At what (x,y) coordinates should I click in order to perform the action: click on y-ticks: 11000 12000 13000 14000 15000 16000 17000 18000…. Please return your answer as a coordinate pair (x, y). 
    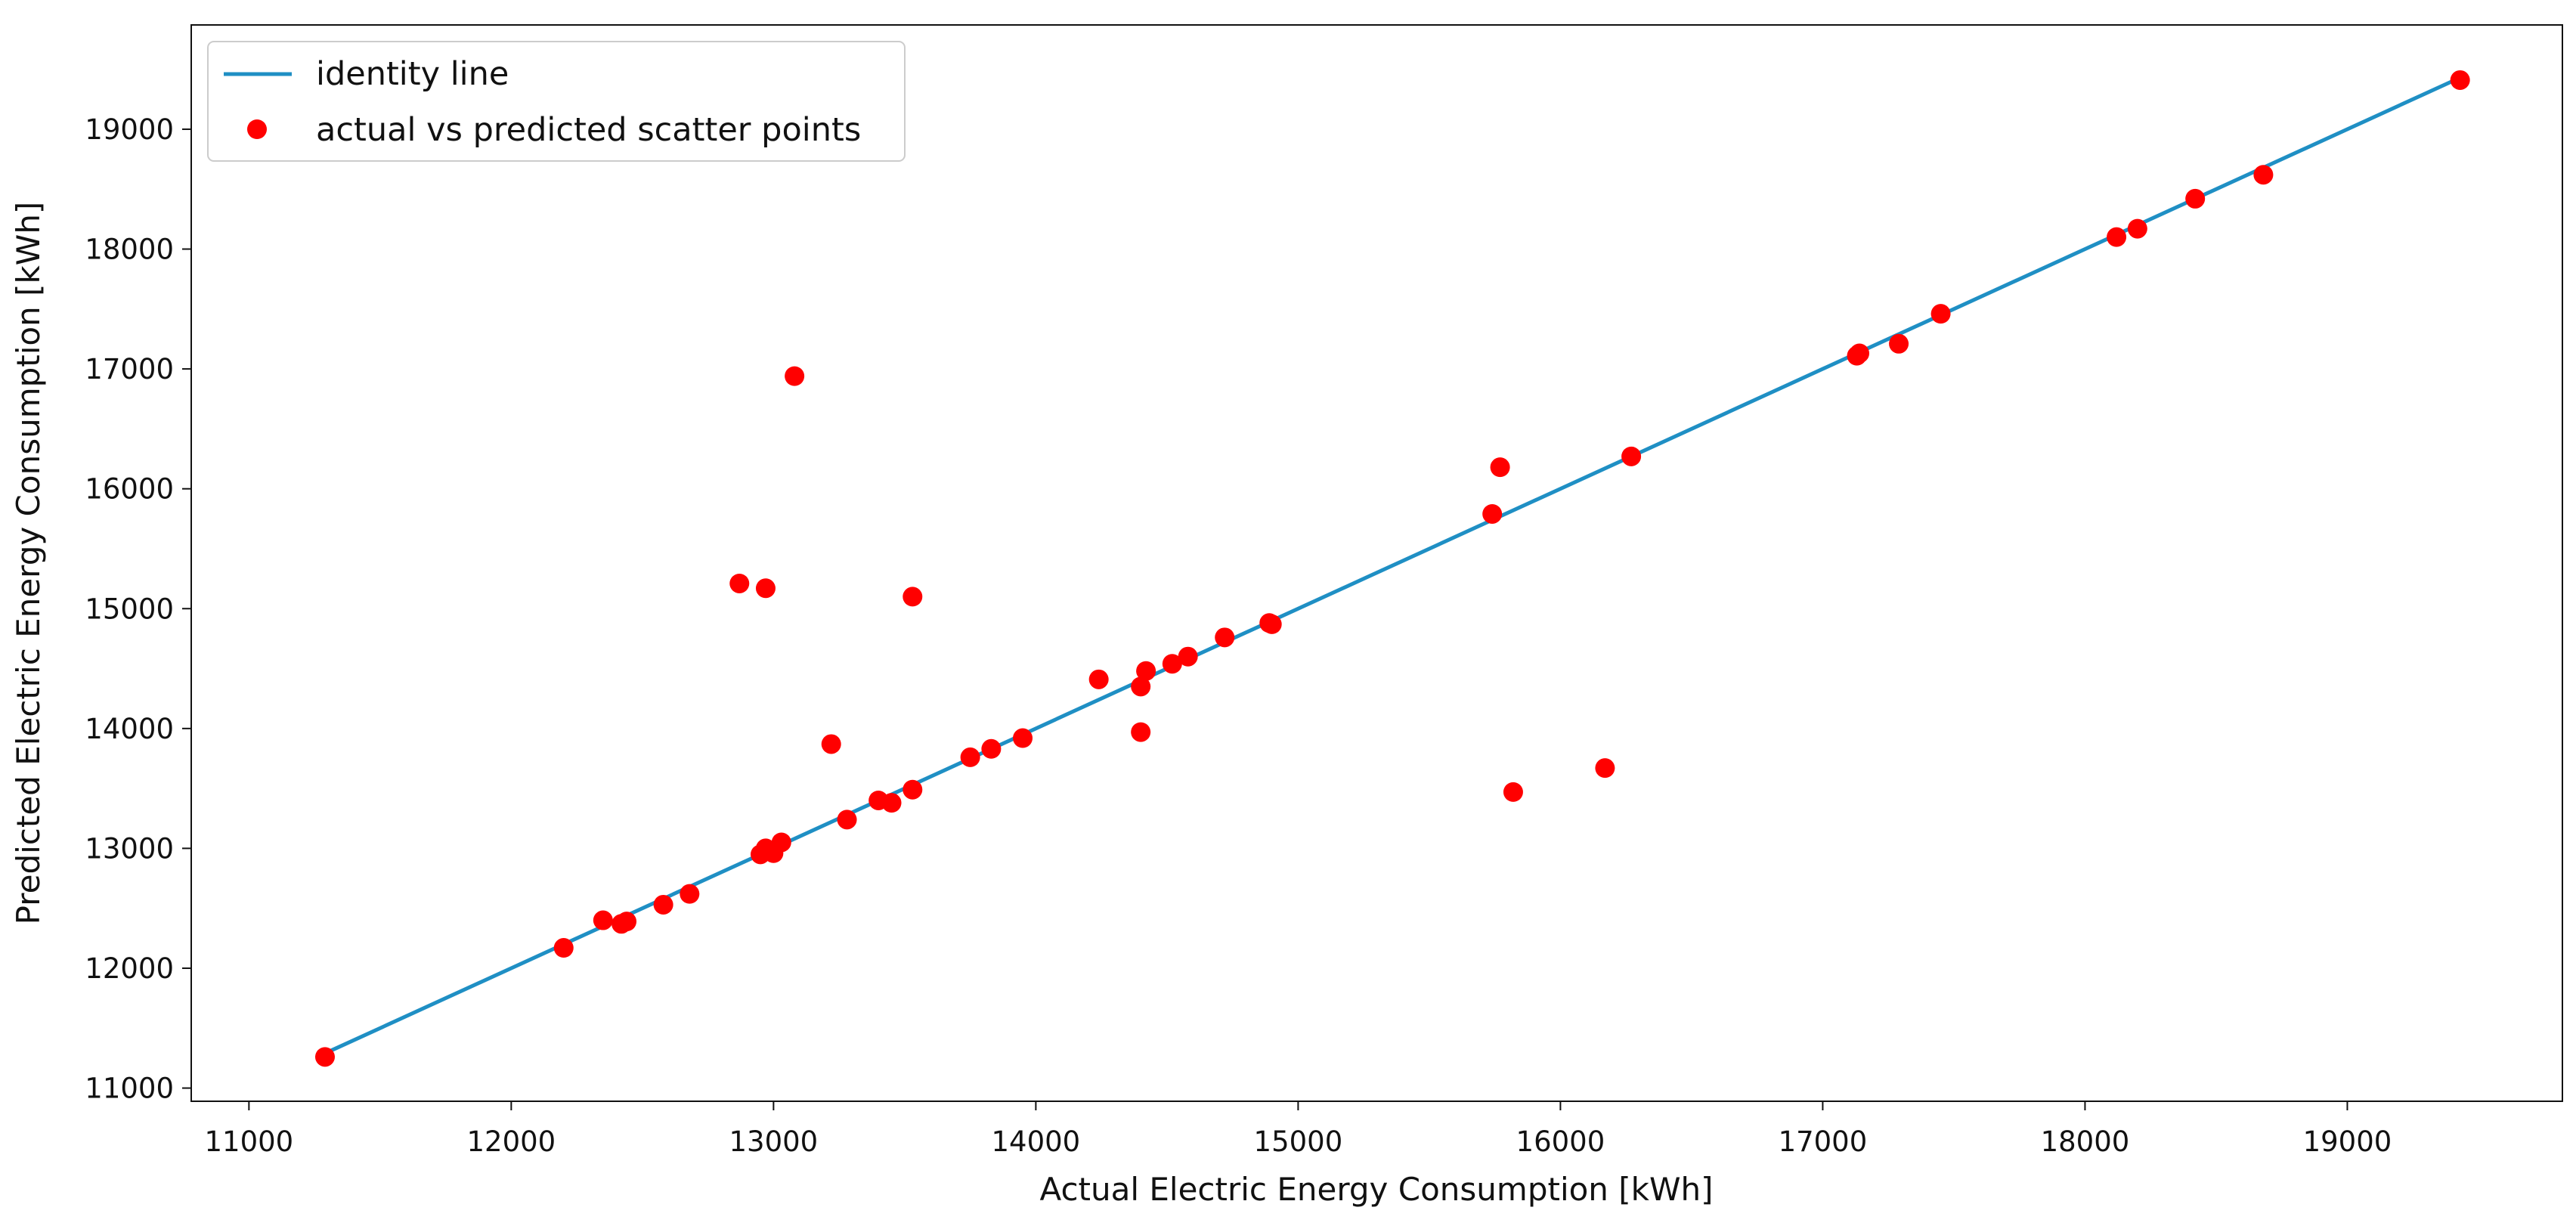
    Looking at the image, I should click on (138, 609).